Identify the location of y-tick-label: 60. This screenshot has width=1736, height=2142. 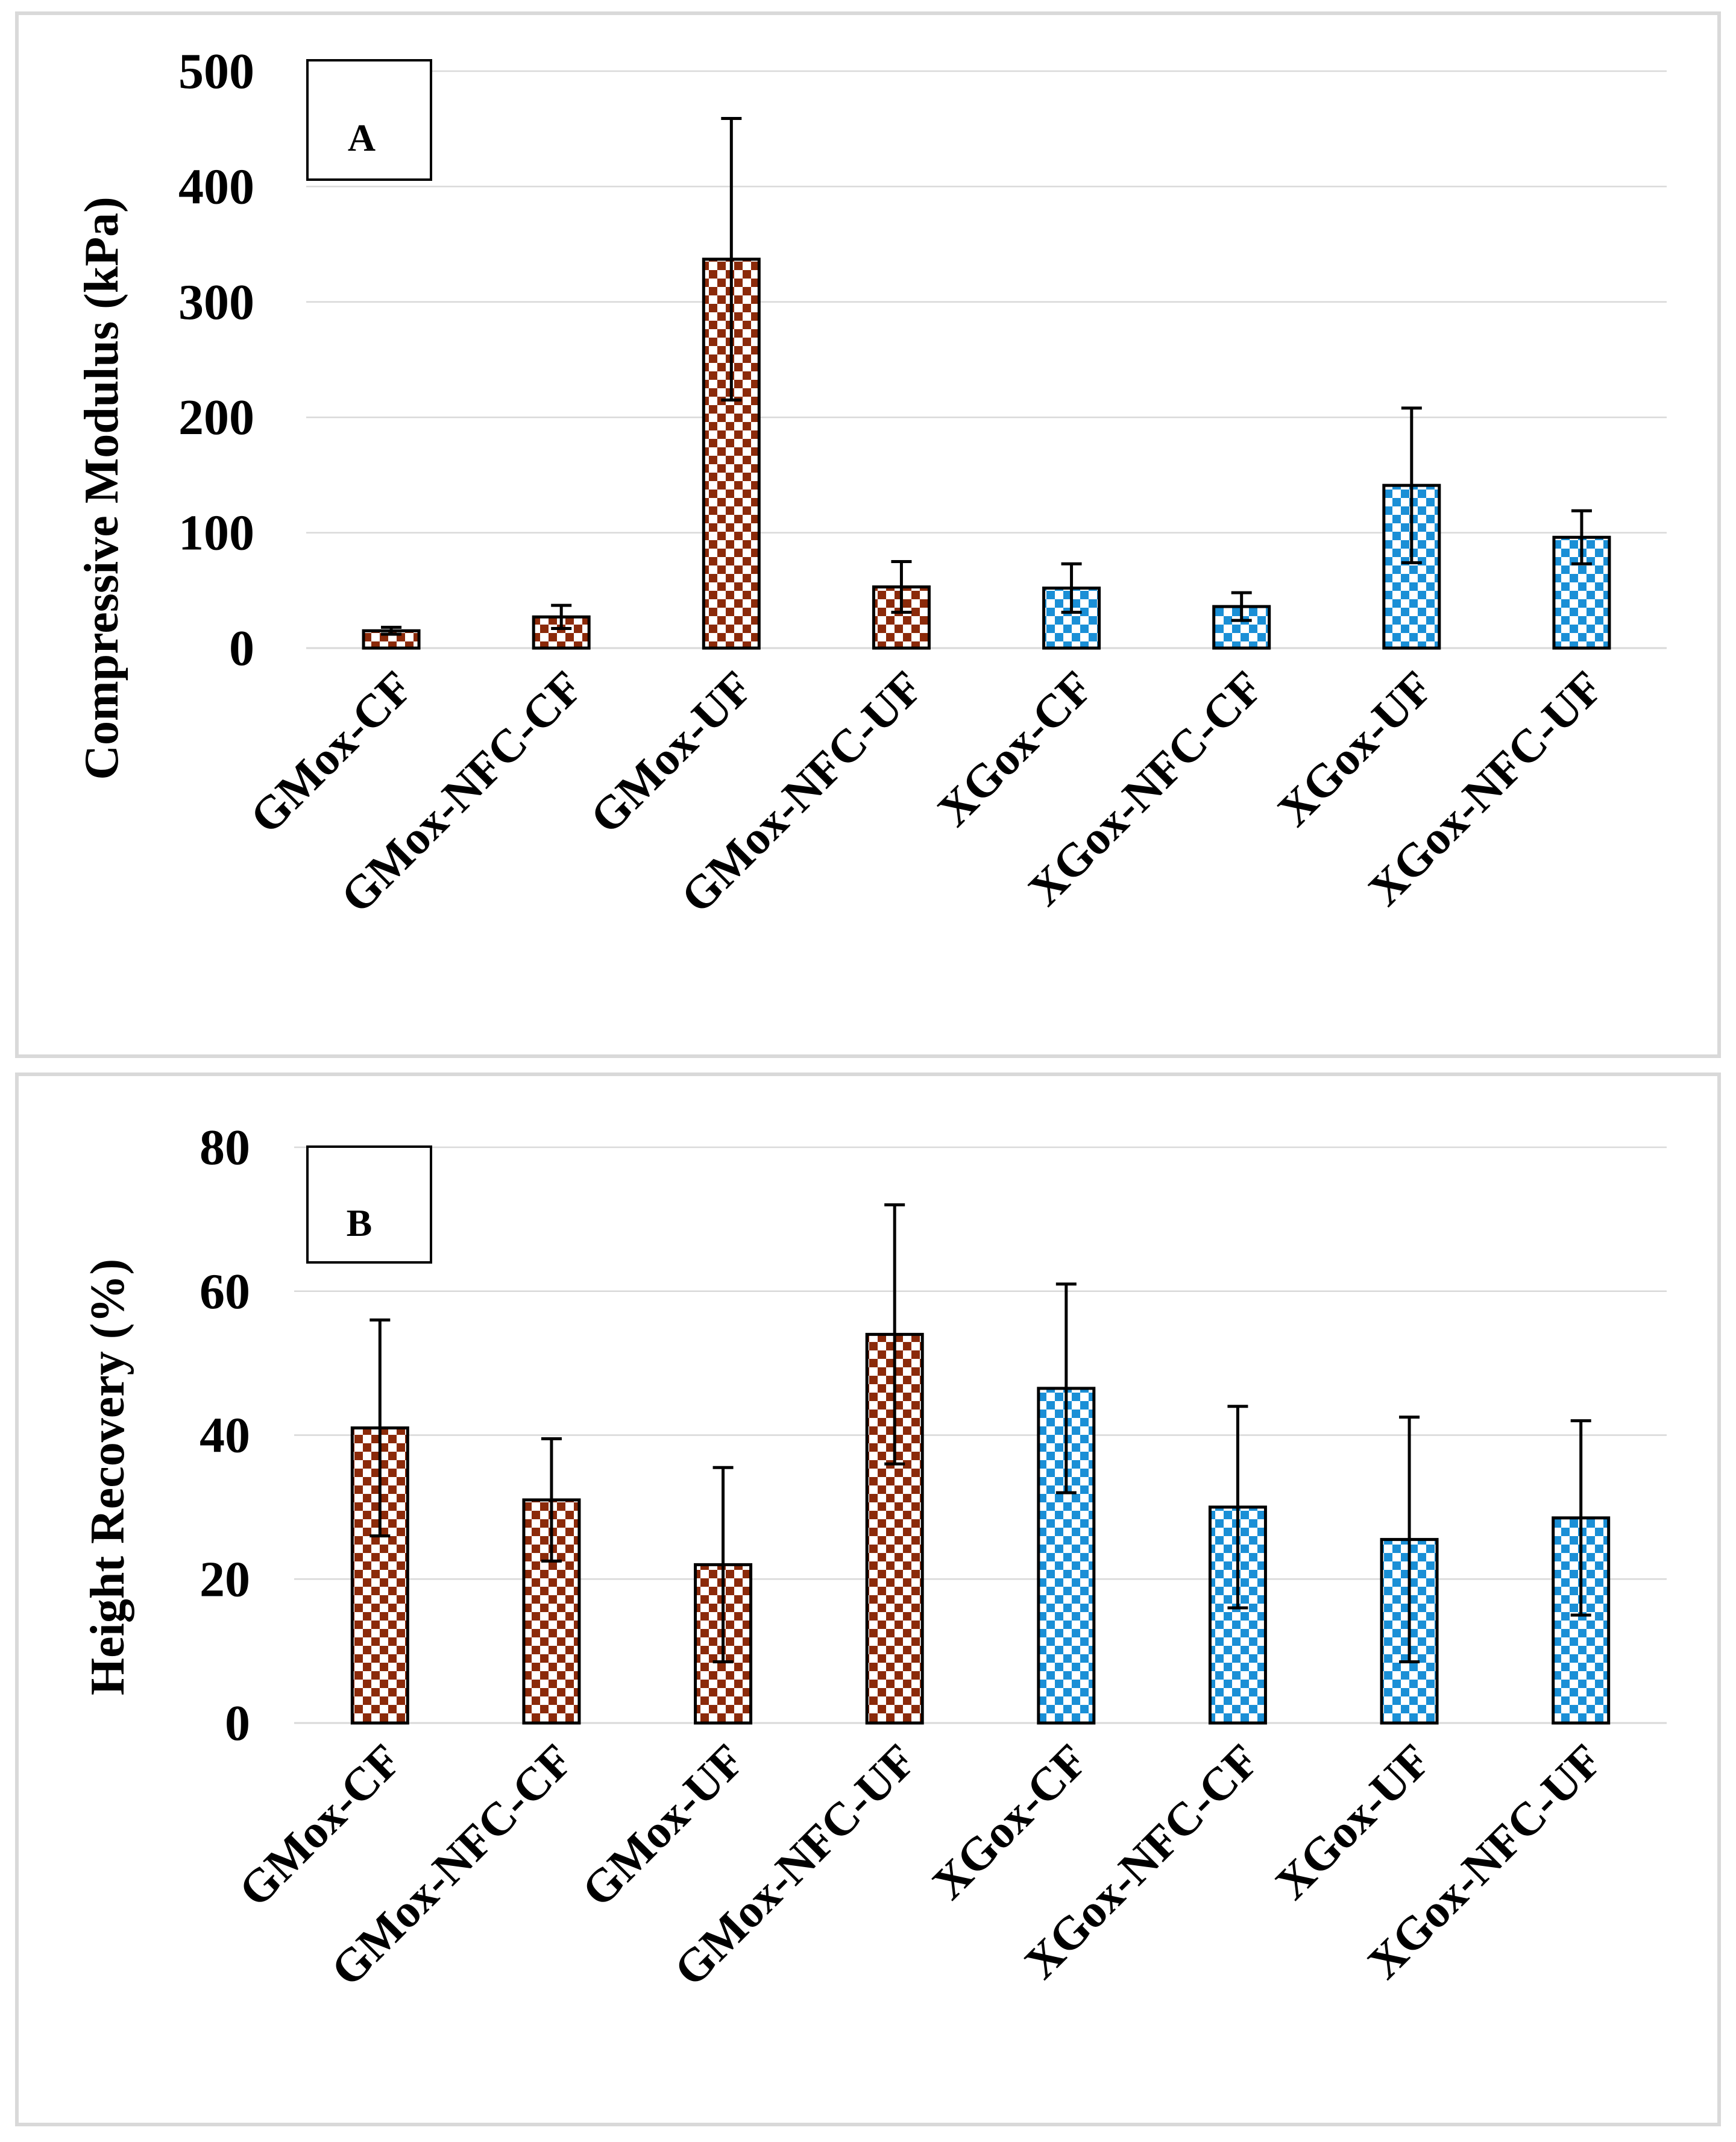
(225, 1292).